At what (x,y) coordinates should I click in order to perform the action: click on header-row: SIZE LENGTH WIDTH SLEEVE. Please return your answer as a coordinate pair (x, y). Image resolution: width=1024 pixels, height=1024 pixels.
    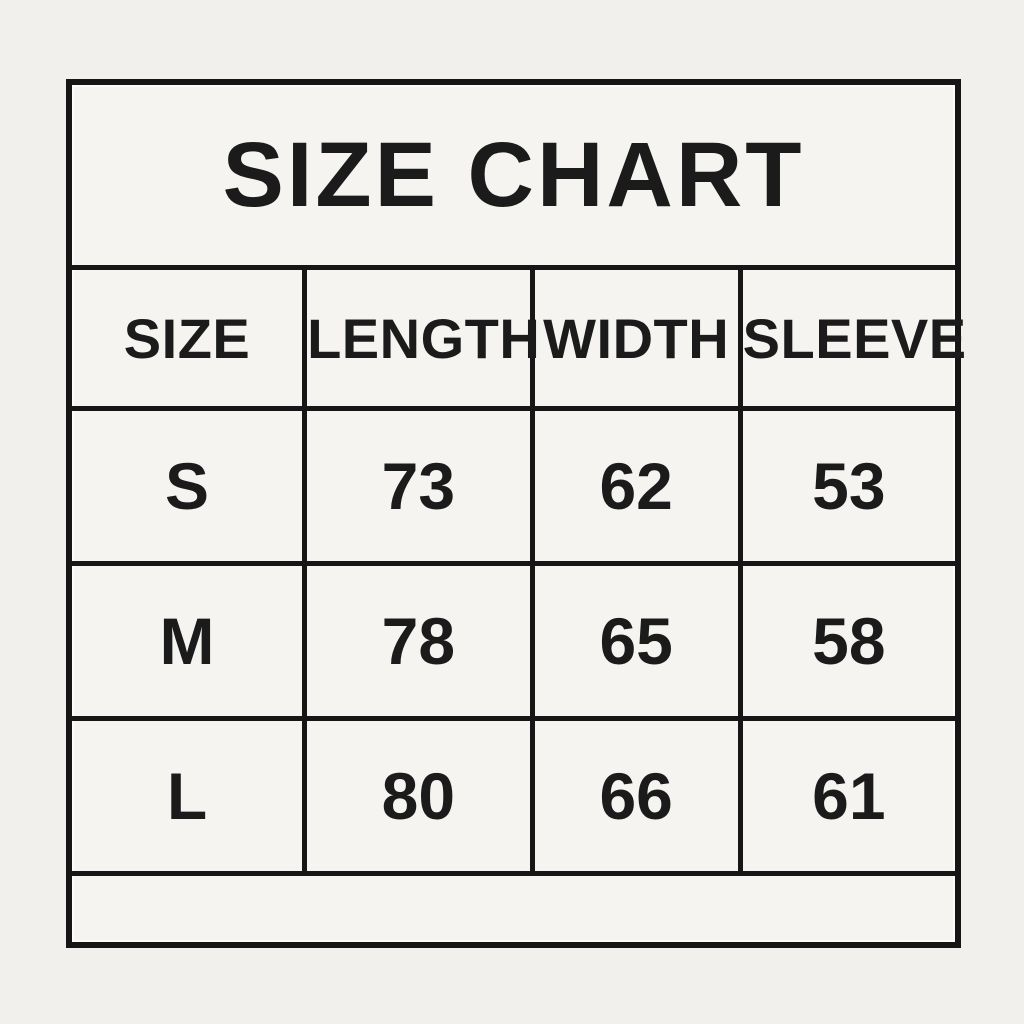
    Looking at the image, I should click on (516, 338).